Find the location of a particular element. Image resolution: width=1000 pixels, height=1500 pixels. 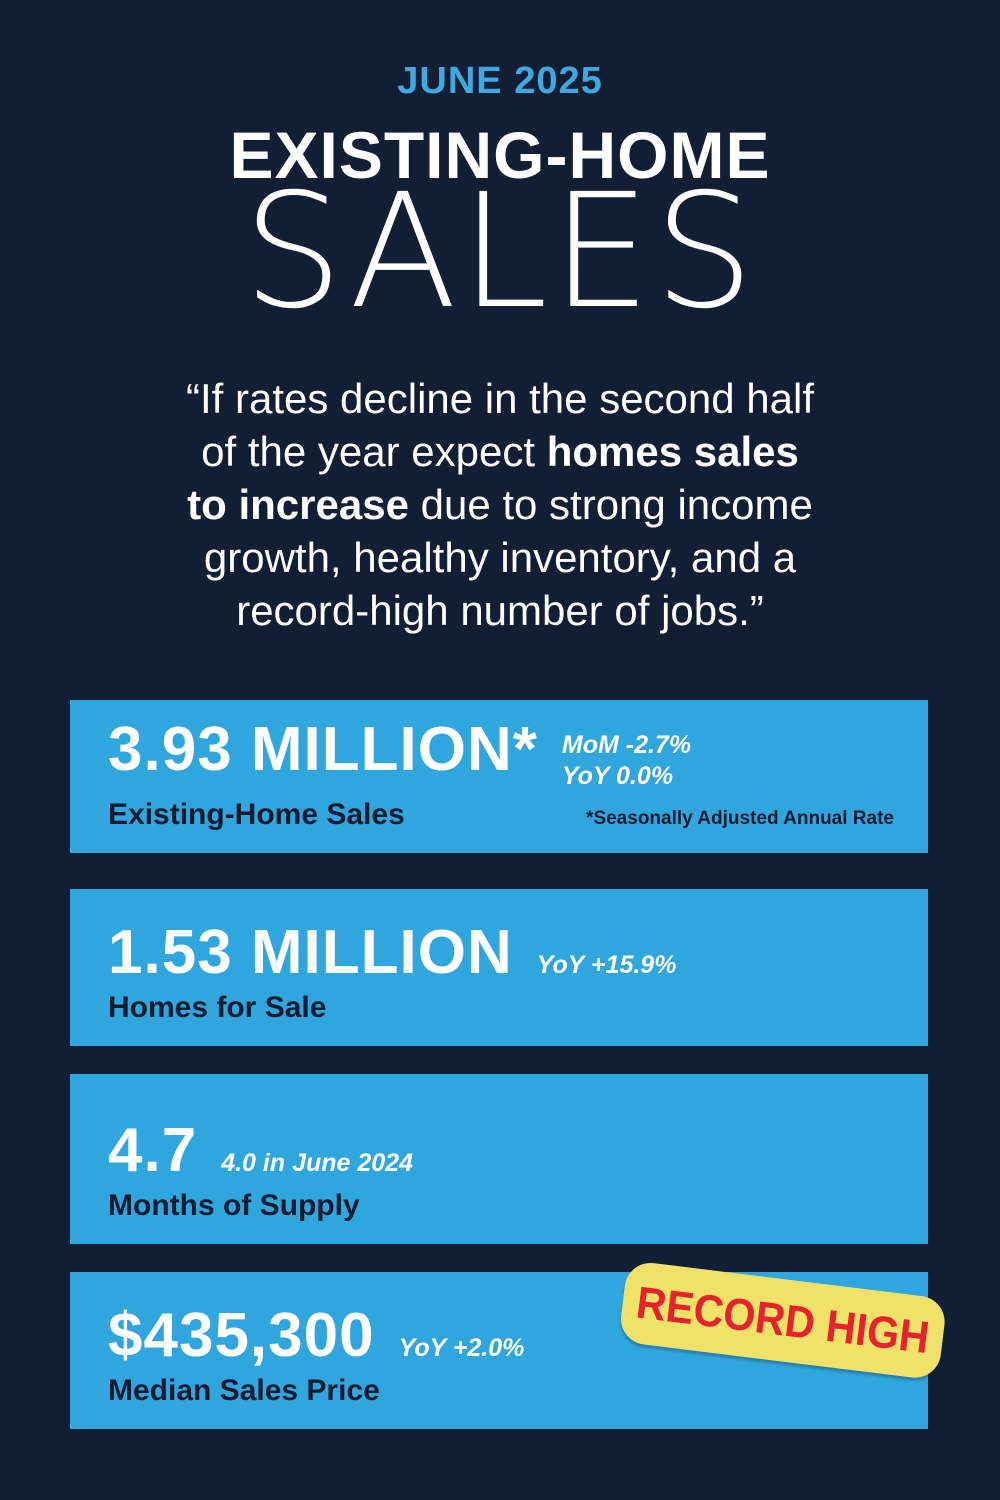

stat-value: 1.53 MILLION is located at coordinates (310, 952).